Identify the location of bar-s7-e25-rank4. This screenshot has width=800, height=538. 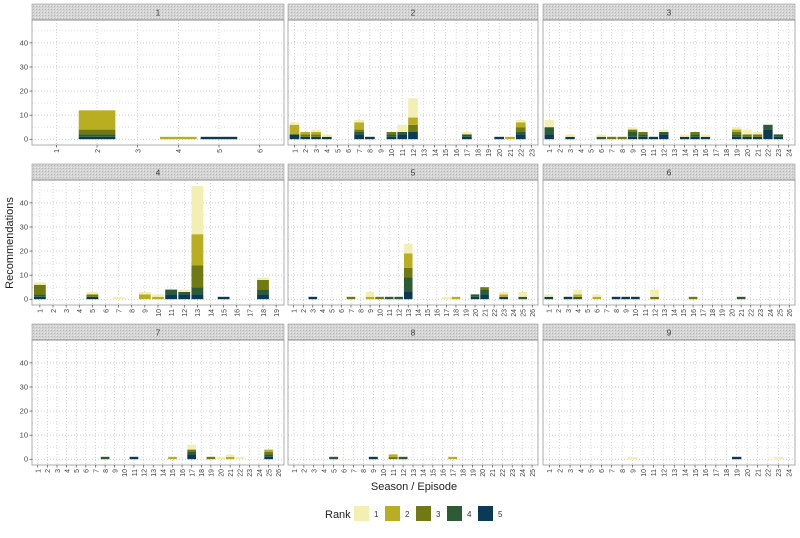
(268, 455).